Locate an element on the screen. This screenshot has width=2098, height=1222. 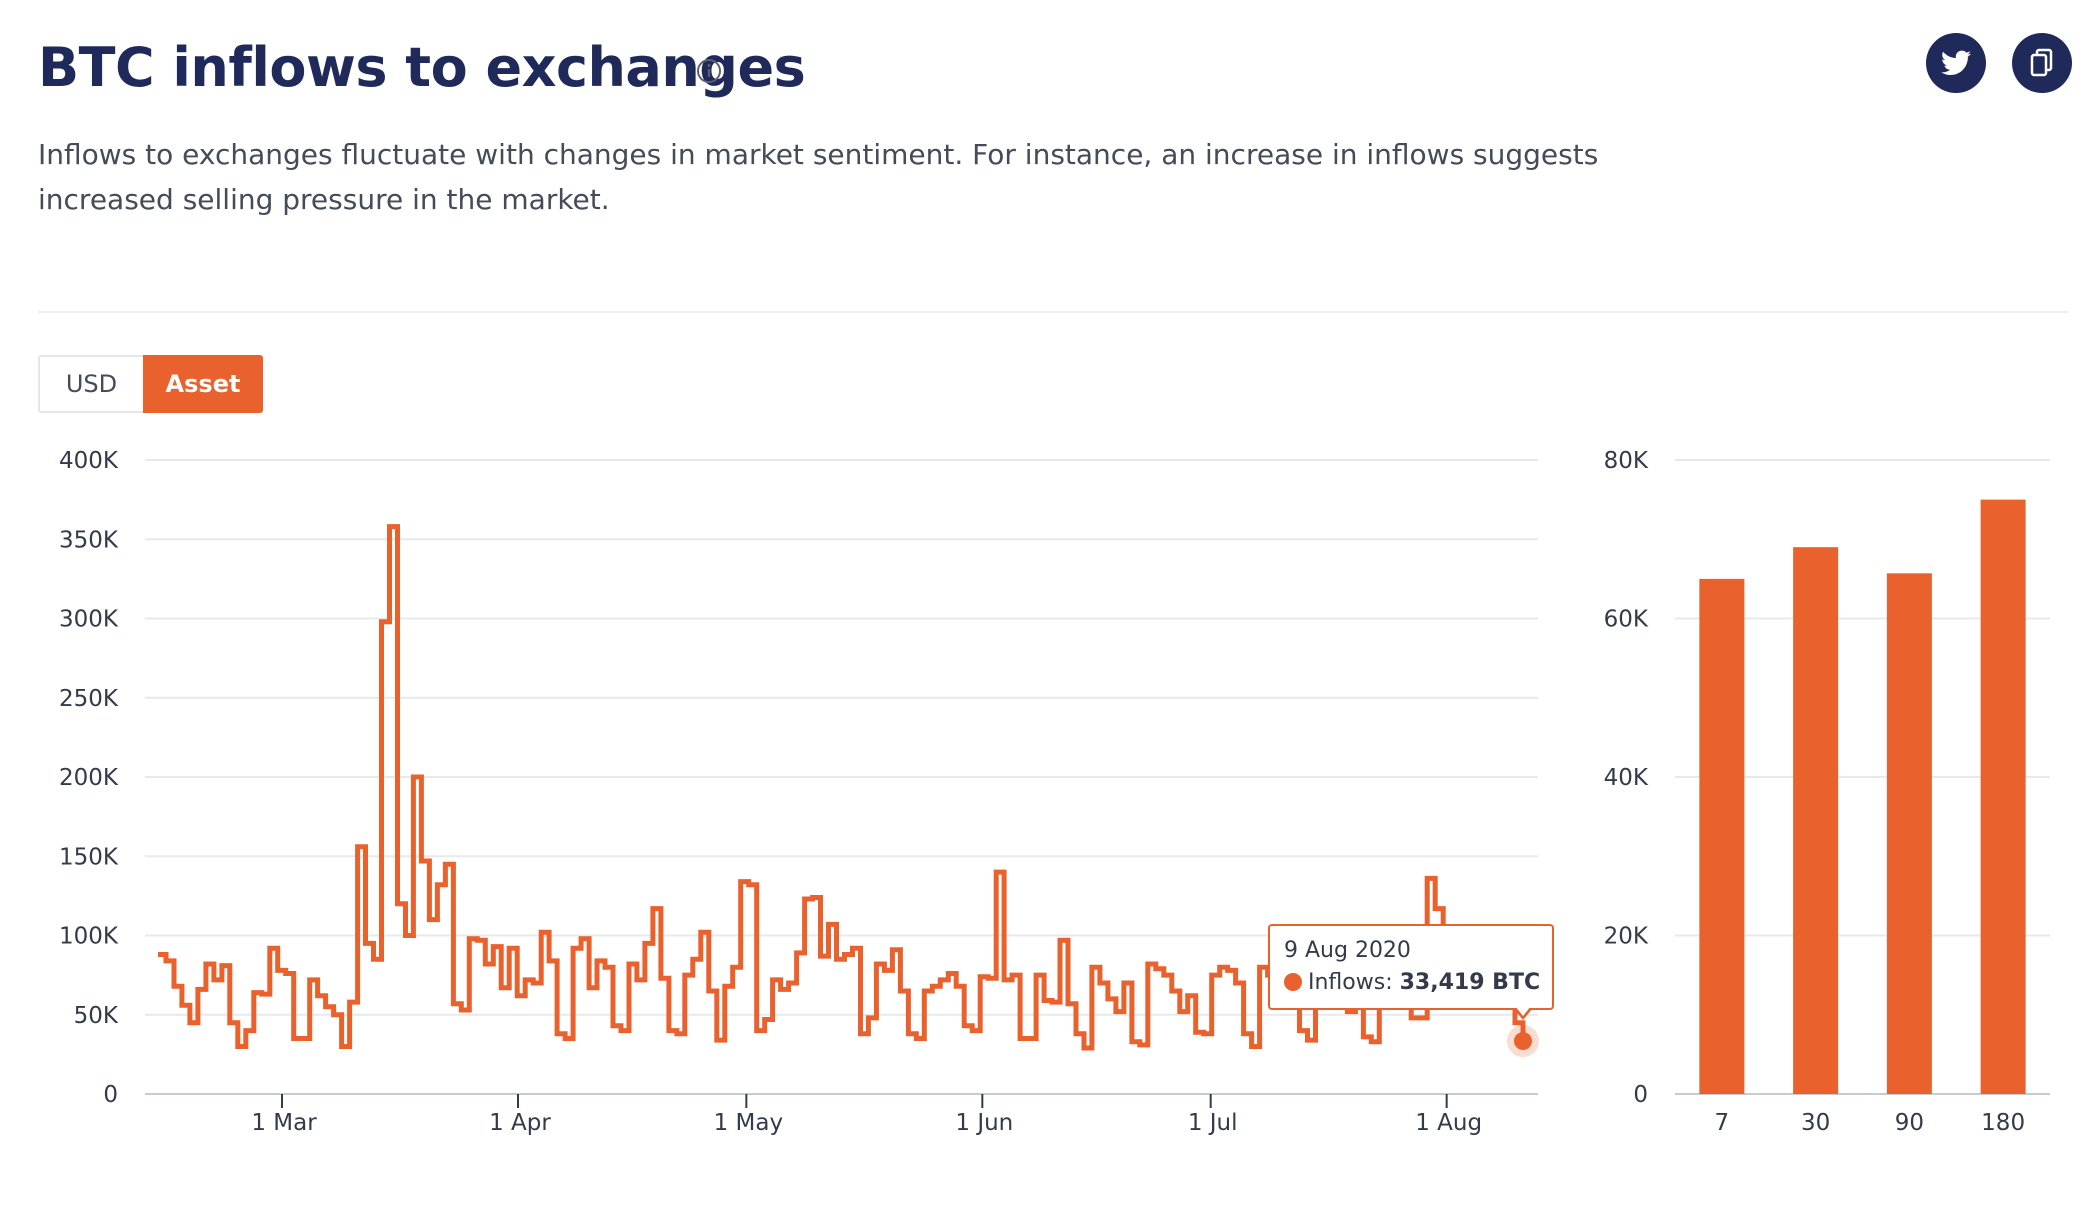
line-chart-xtick-label: 1 May is located at coordinates (749, 1123).